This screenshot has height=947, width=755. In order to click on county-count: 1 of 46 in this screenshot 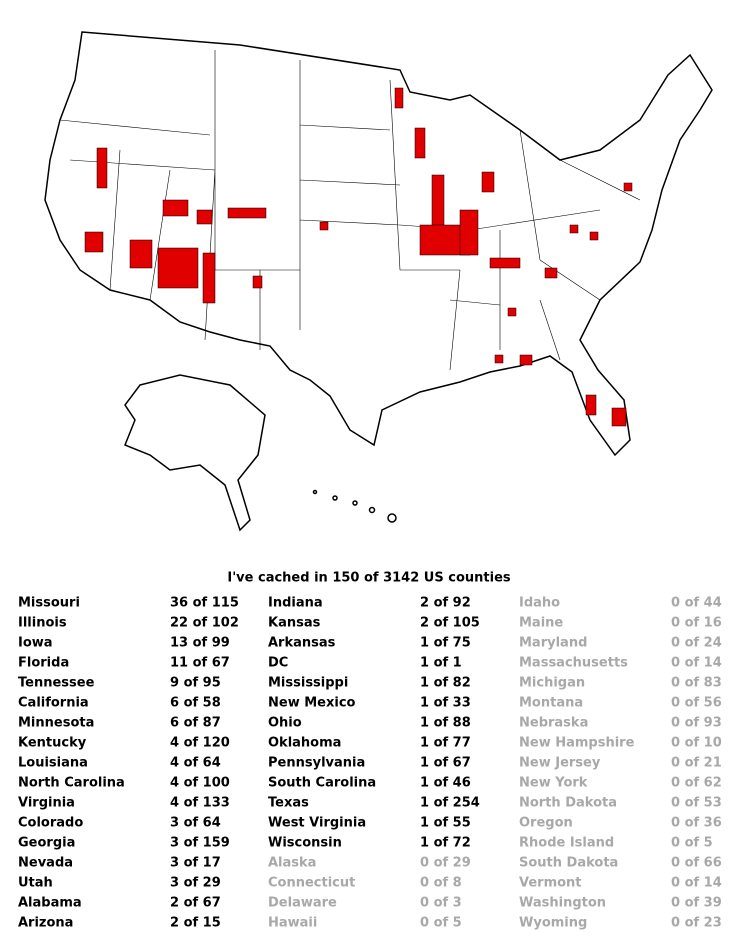, I will do `click(445, 783)`.